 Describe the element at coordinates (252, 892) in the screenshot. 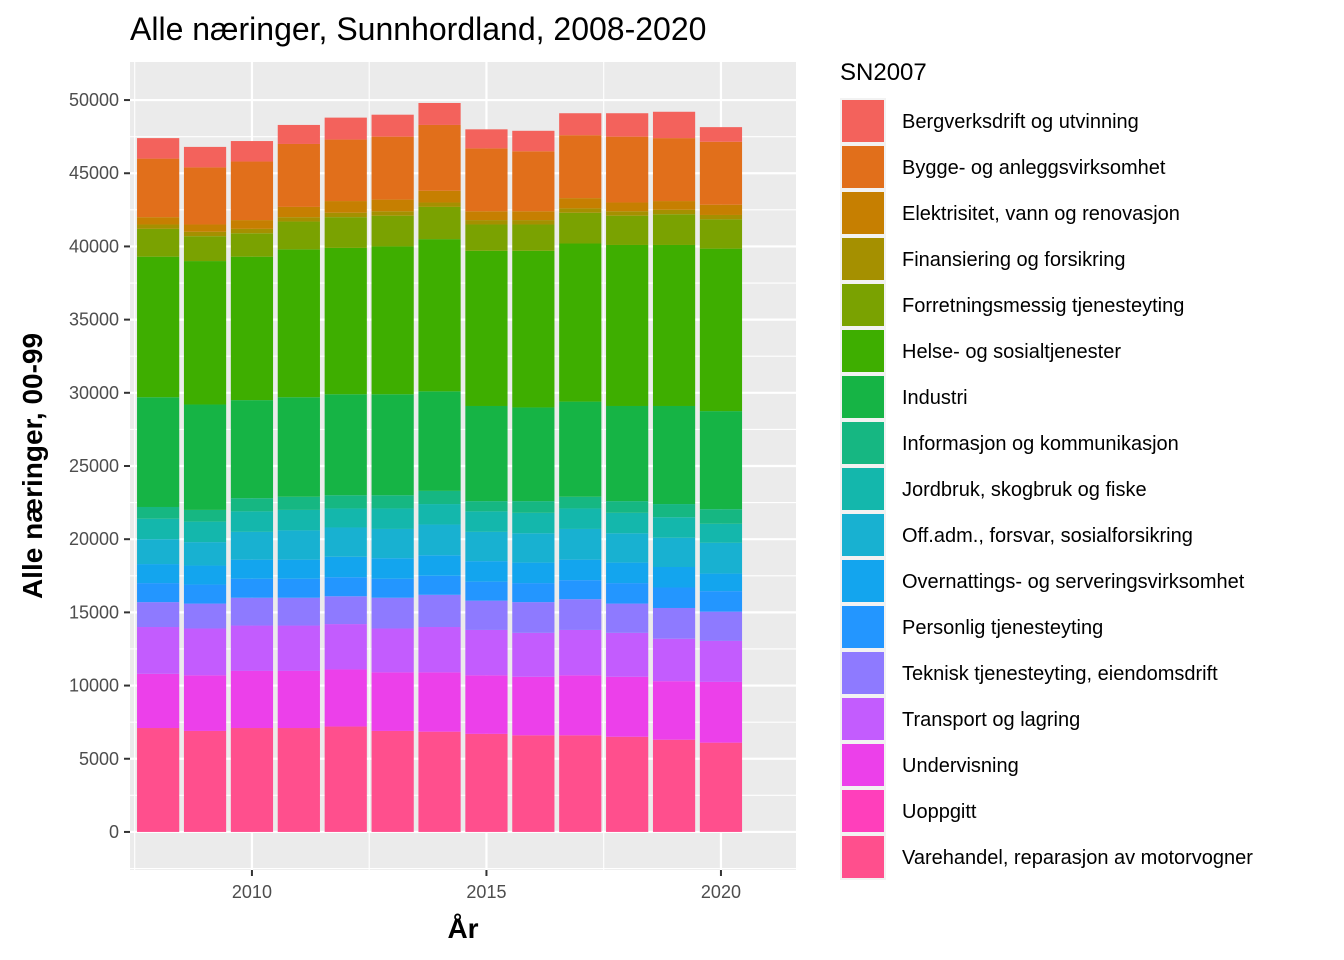

I see `x-tick-label: 2010` at that location.